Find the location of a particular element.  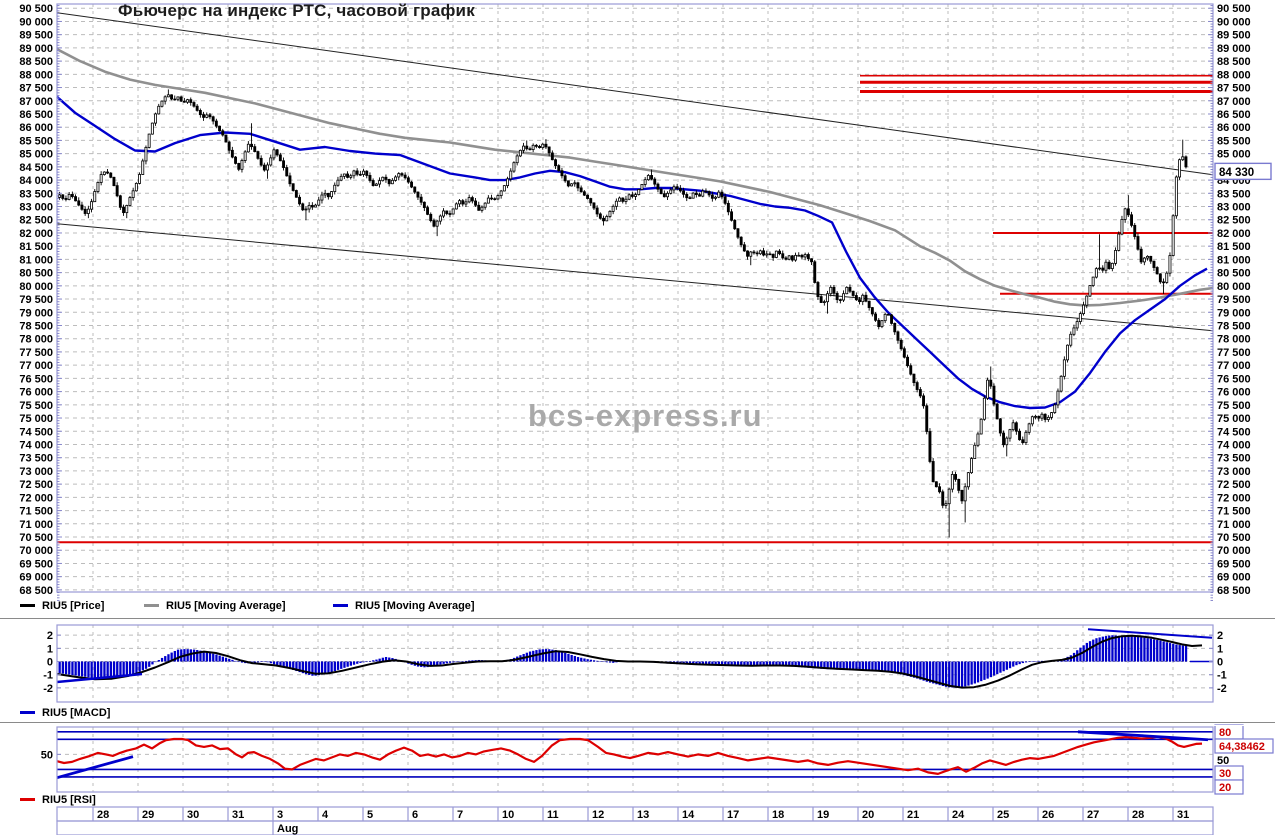

svg-text: 85 500 is located at coordinates (36, 141).